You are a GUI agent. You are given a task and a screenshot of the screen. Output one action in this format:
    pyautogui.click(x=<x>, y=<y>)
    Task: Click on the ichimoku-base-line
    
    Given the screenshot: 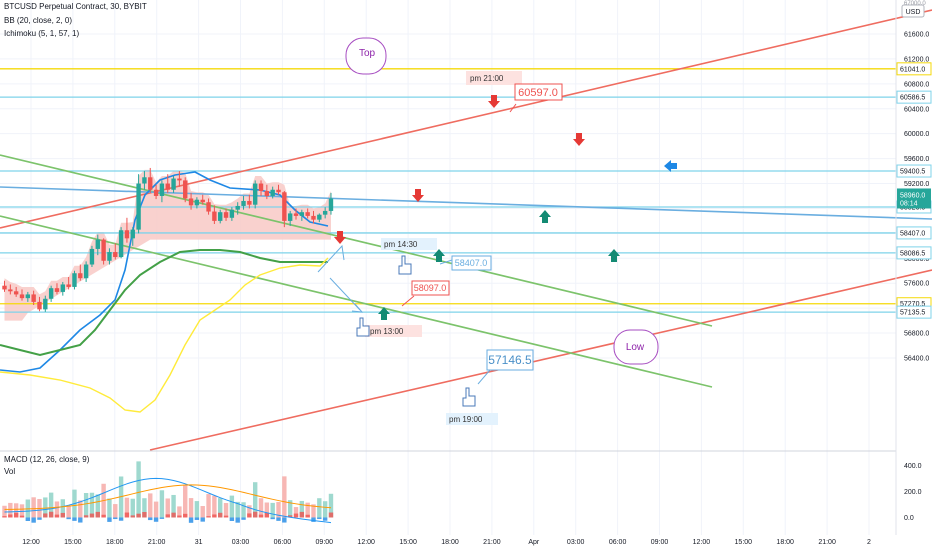 What is the action you would take?
    pyautogui.click(x=164, y=303)
    